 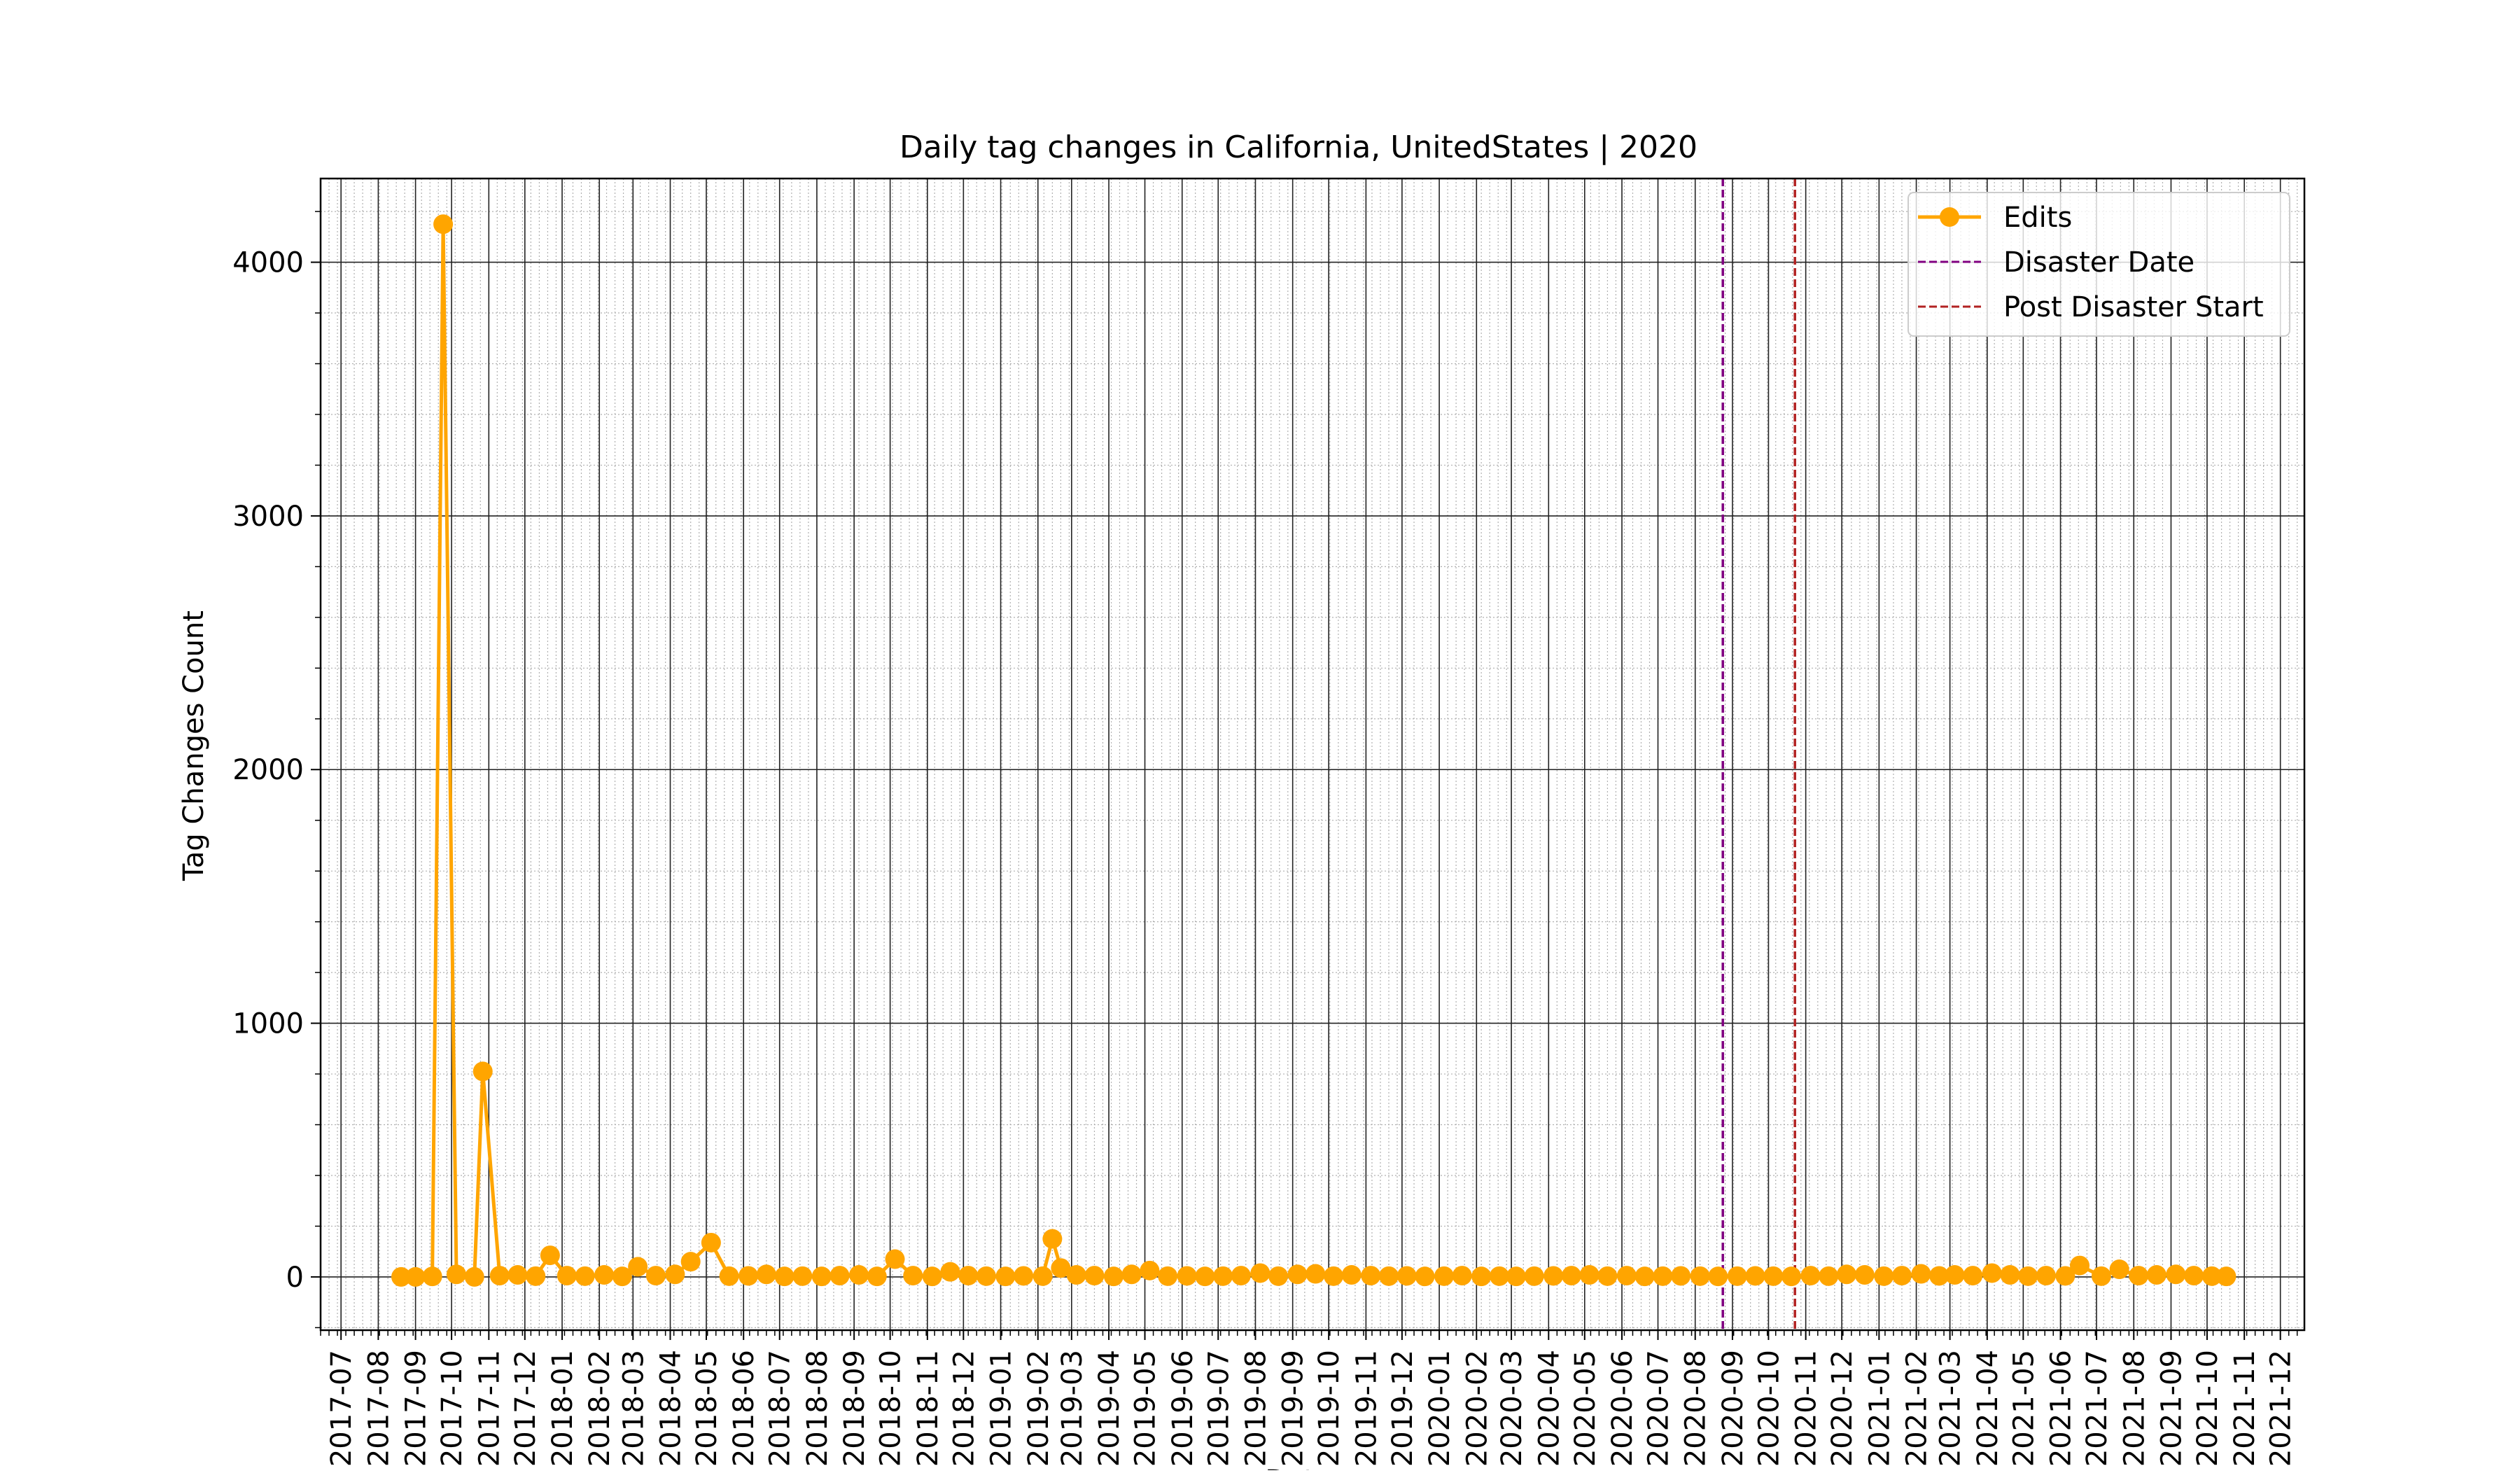 I want to click on x-tick-label: 2019-01, so click(x=1002, y=1408).